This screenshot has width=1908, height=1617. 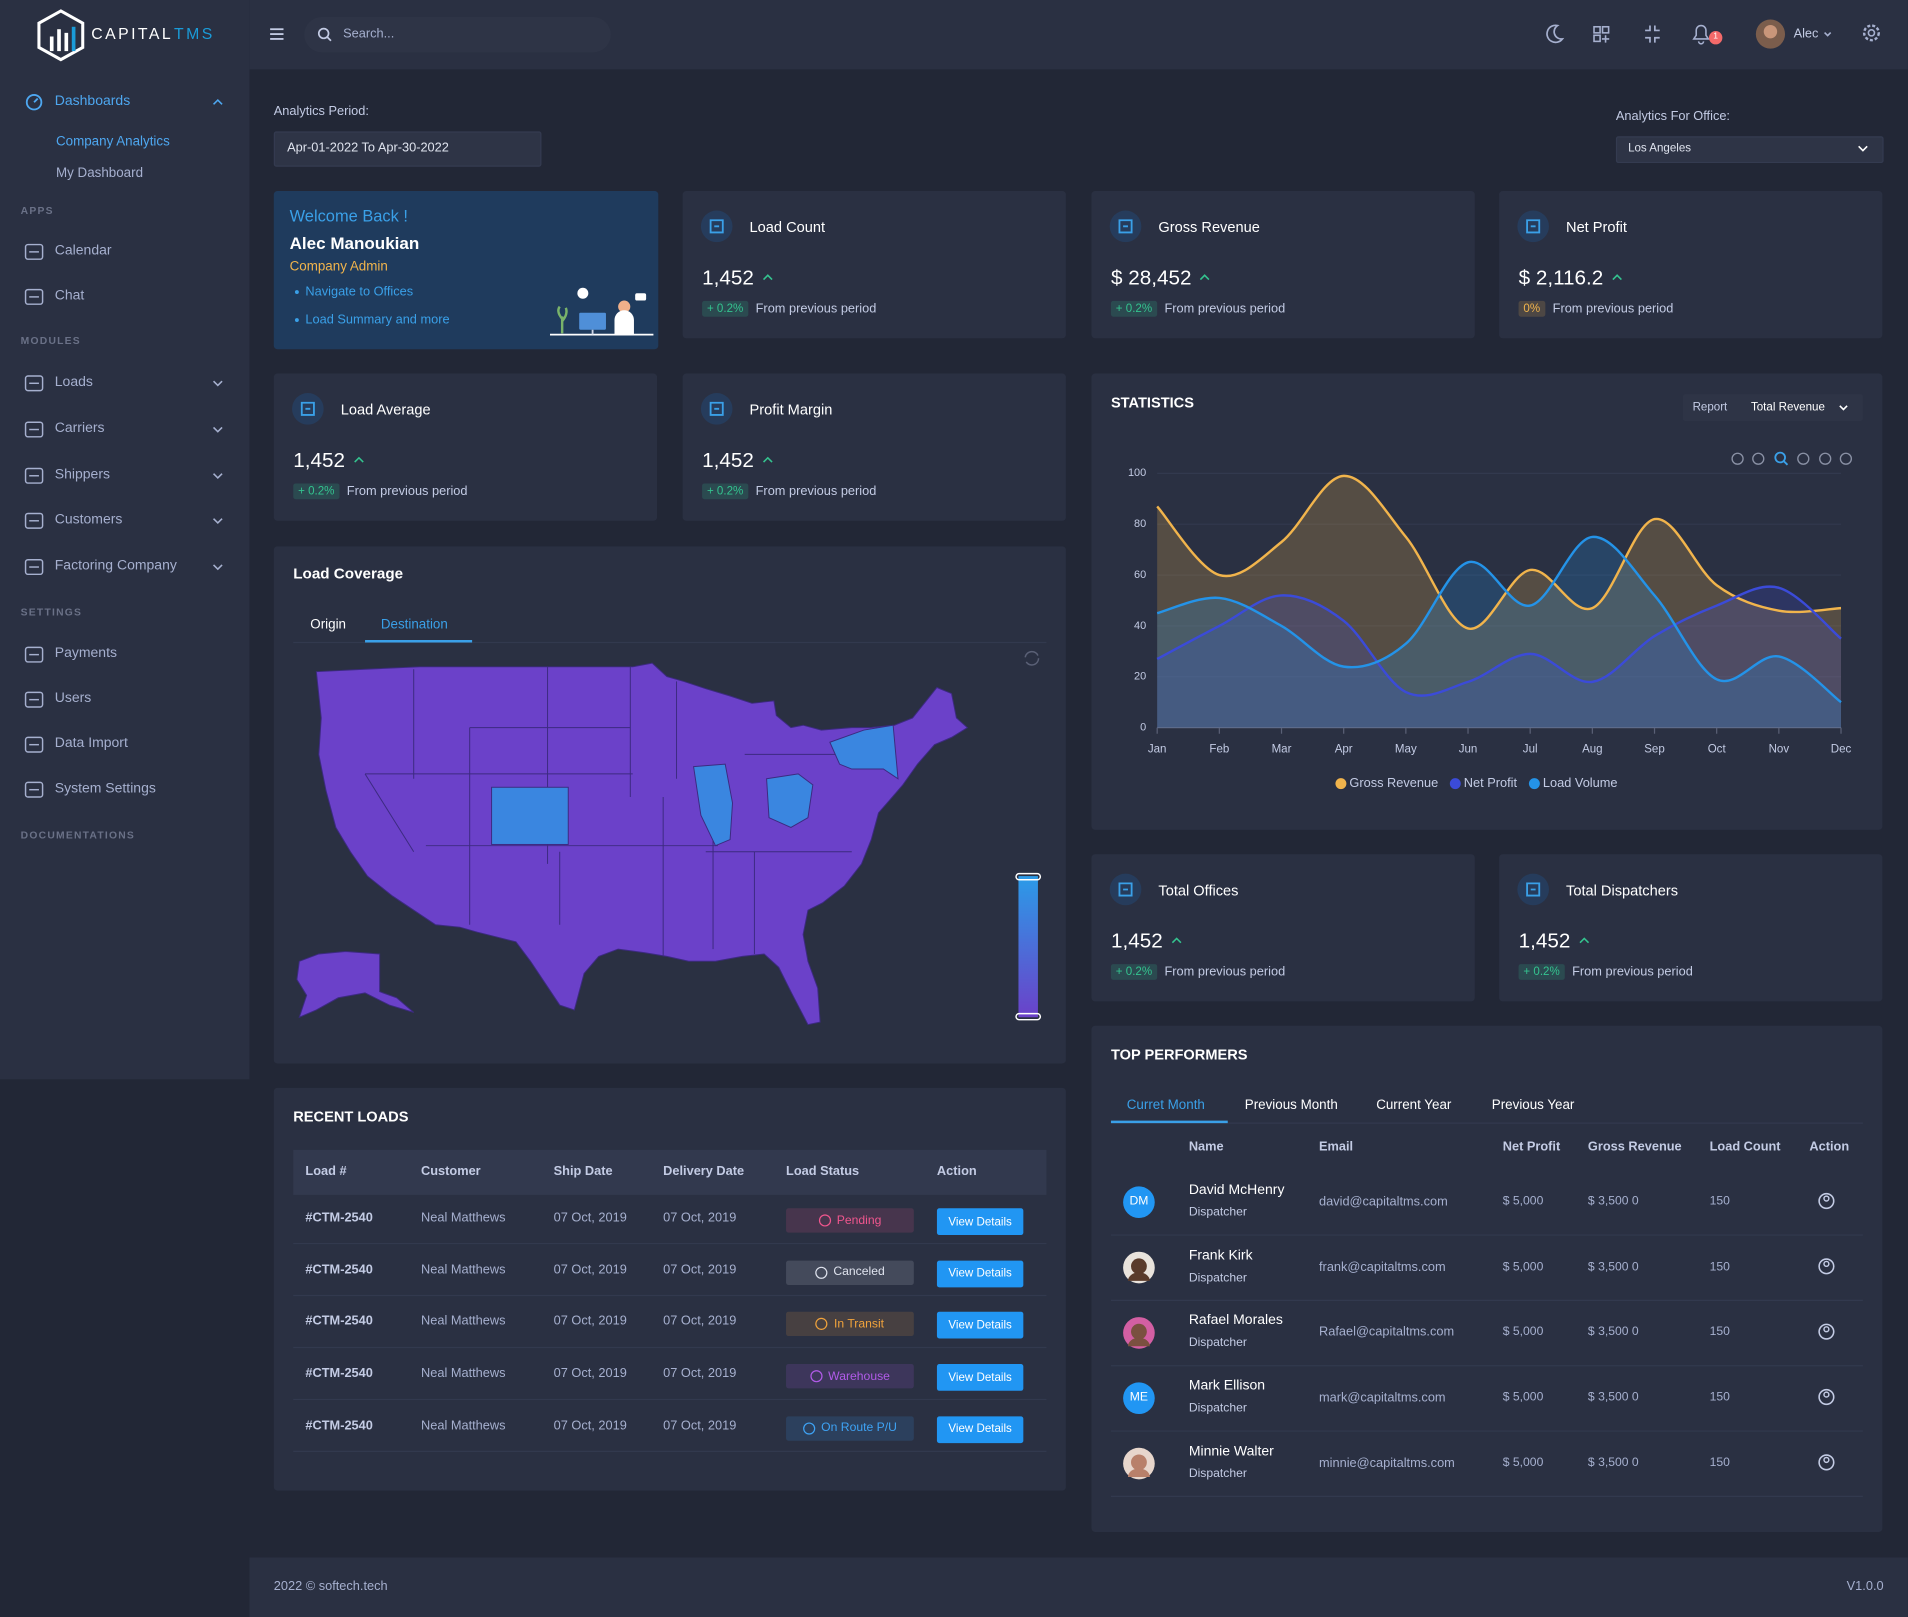 What do you see at coordinates (92, 101) in the screenshot?
I see `menu-item: Dashboards` at bounding box center [92, 101].